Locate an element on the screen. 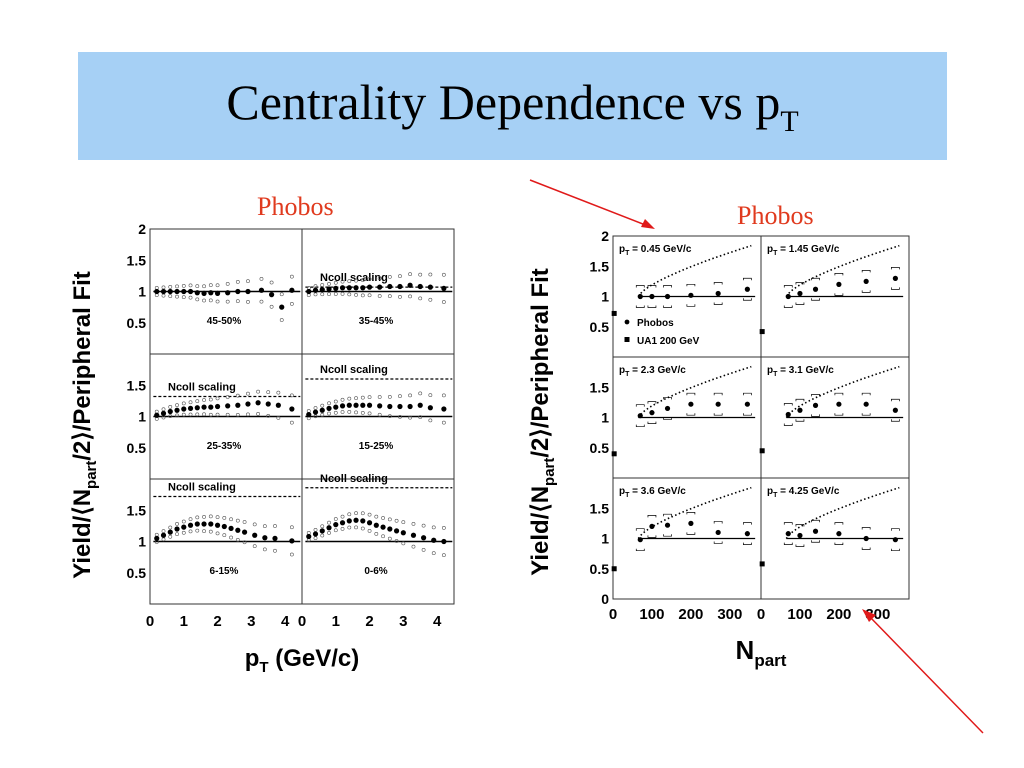 The width and height of the screenshot is (1024, 768). x-tick-label: 100 is located at coordinates (651, 614).